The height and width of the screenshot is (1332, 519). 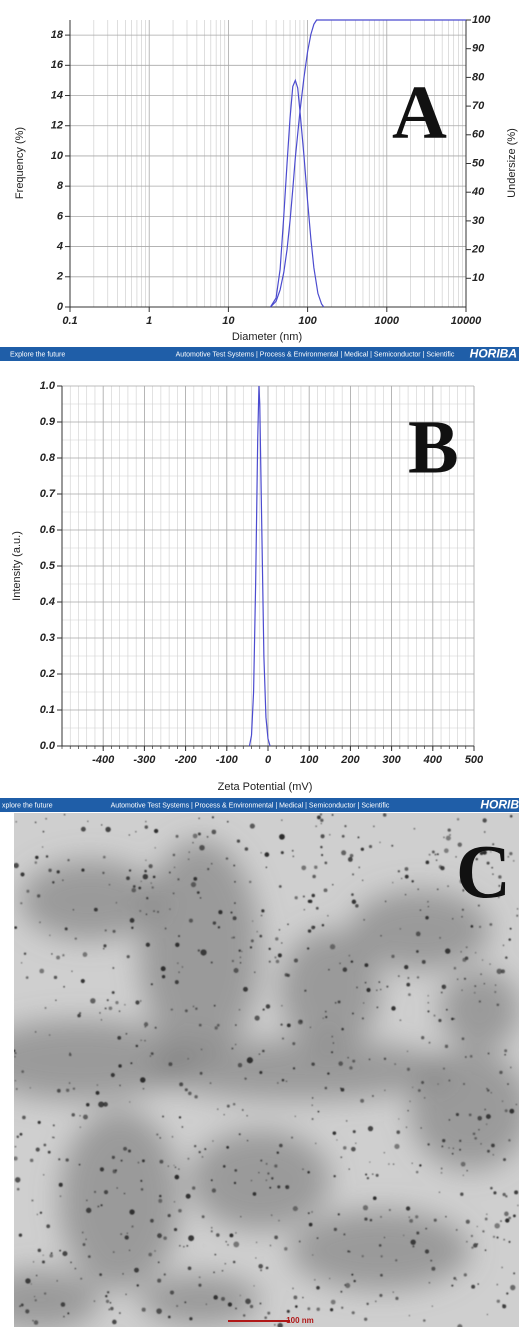 I want to click on banner, so click(x=259, y=354).